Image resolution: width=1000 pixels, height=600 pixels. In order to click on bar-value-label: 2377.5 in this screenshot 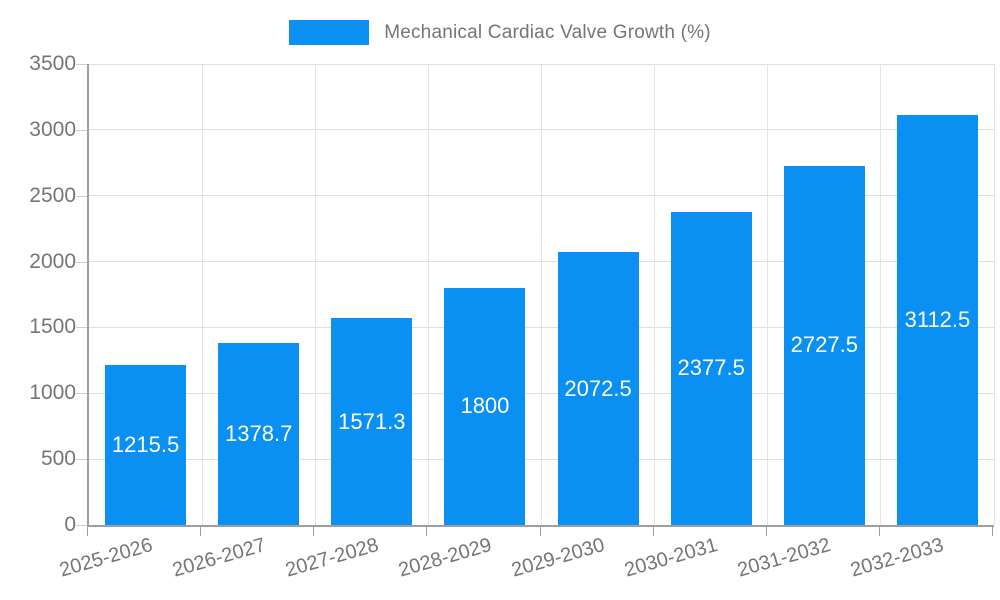, I will do `click(711, 368)`.